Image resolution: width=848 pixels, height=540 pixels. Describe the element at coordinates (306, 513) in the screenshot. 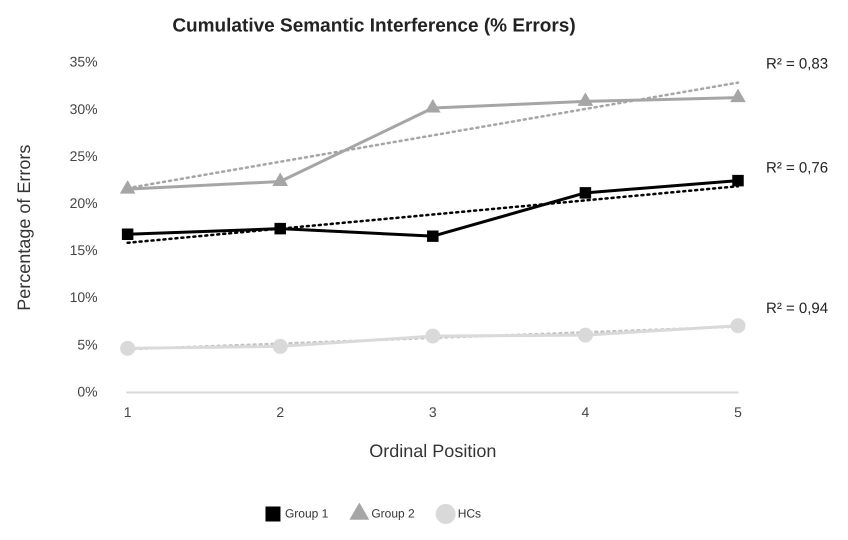

I see `legend-label: Group 1` at that location.